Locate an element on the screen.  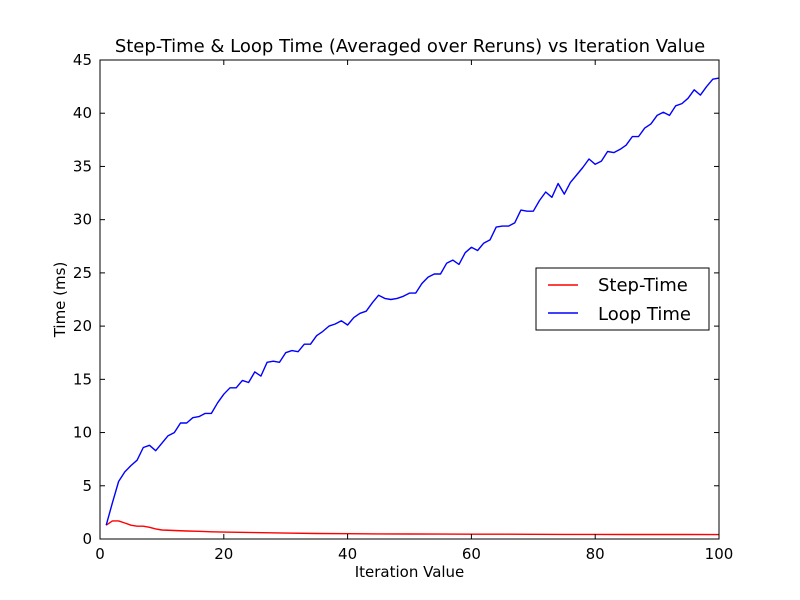
x-axis-label: Iteration Value is located at coordinates (410, 572).